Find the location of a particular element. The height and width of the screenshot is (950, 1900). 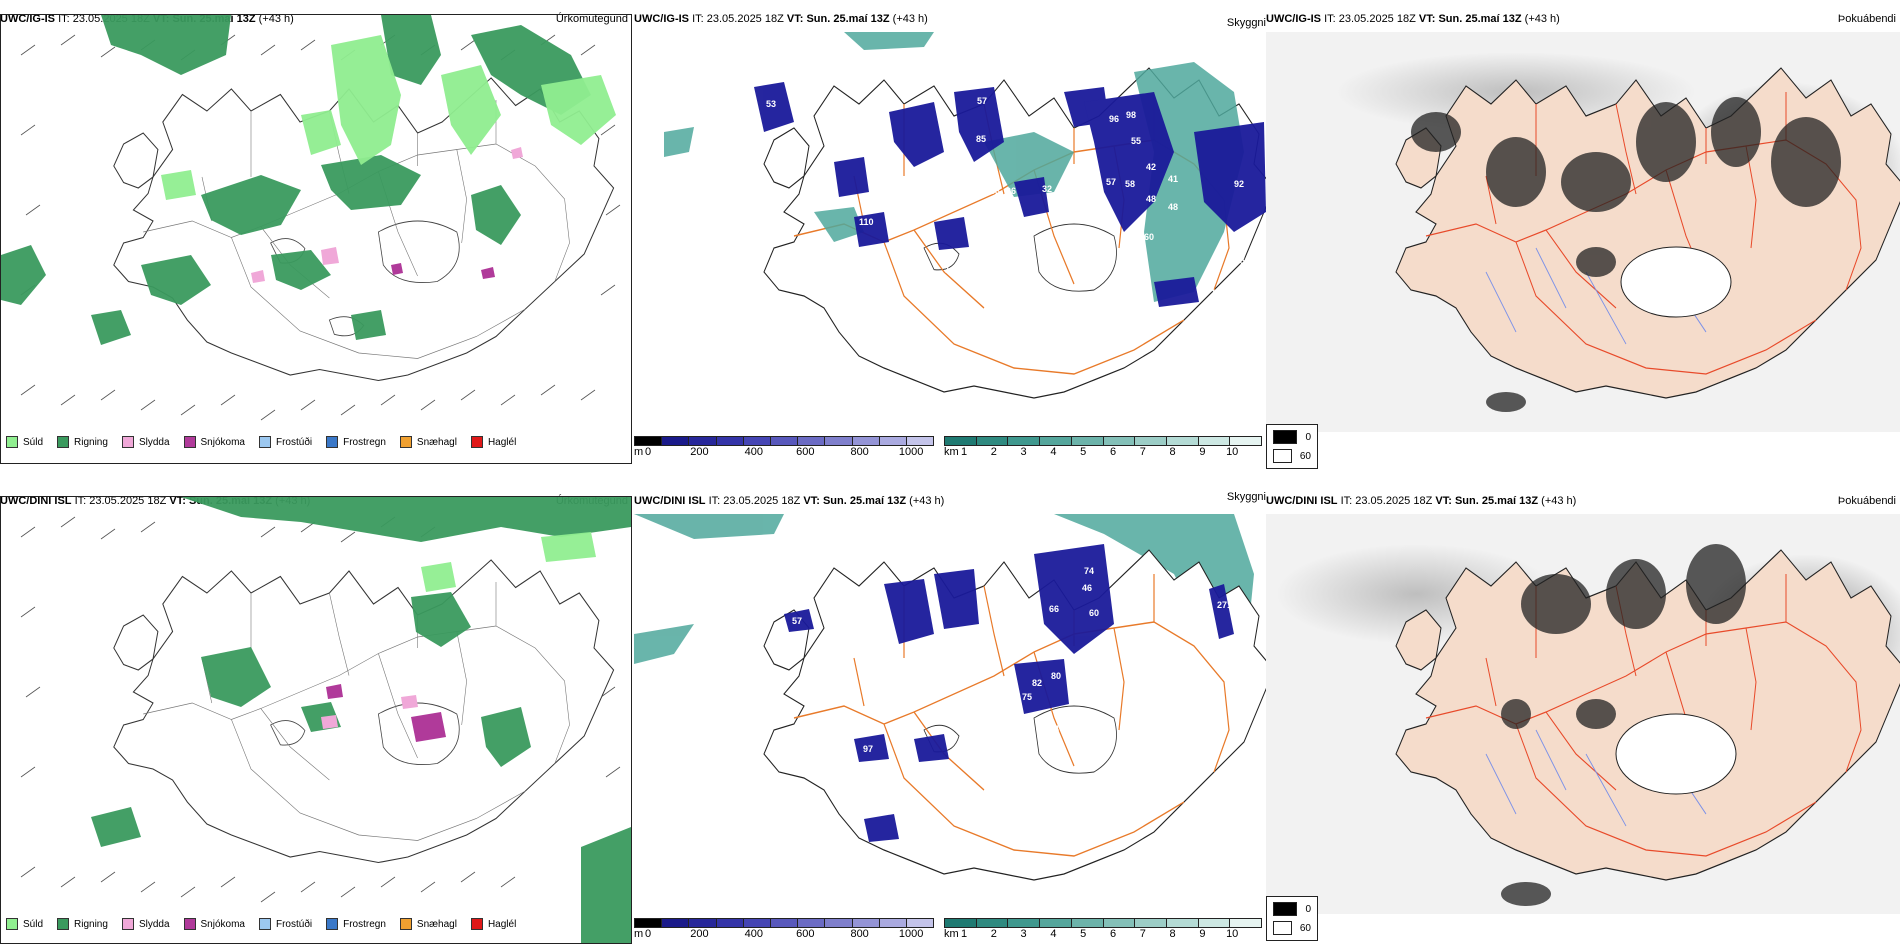

legend-item-snow: Snjókoma is located at coordinates (214, 442).